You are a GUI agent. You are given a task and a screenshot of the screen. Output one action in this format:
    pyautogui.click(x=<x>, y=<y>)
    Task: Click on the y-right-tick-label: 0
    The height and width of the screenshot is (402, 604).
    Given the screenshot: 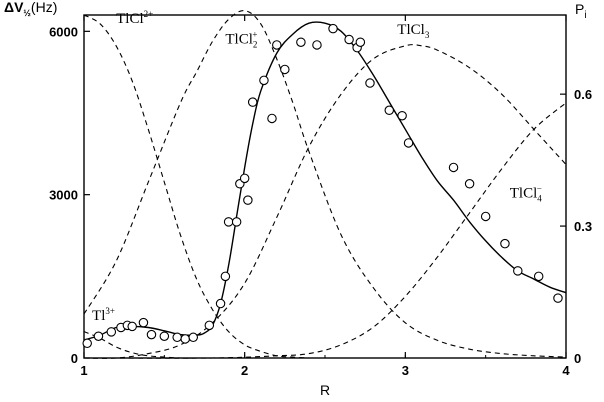 What is the action you would take?
    pyautogui.click(x=577, y=358)
    